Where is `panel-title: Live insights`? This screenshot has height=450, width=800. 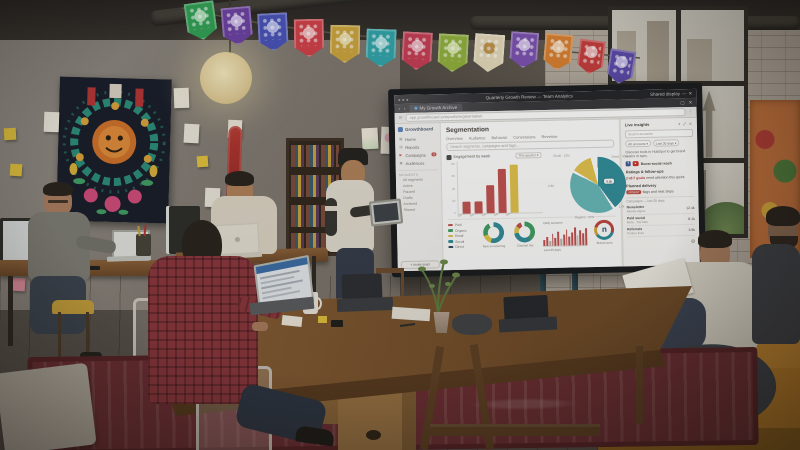 panel-title: Live insights is located at coordinates (637, 124).